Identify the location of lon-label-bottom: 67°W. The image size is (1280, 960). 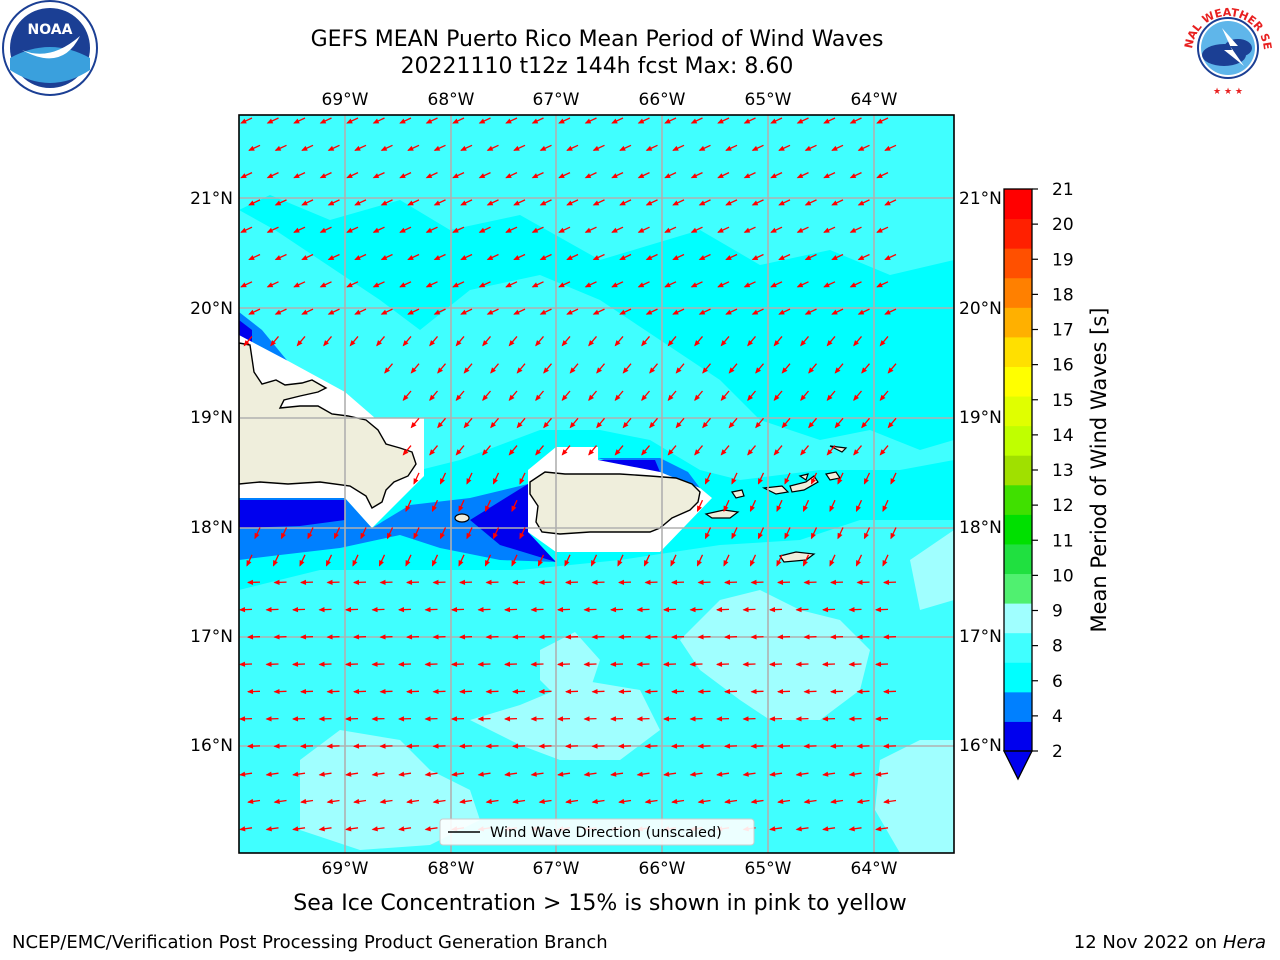
(556, 869).